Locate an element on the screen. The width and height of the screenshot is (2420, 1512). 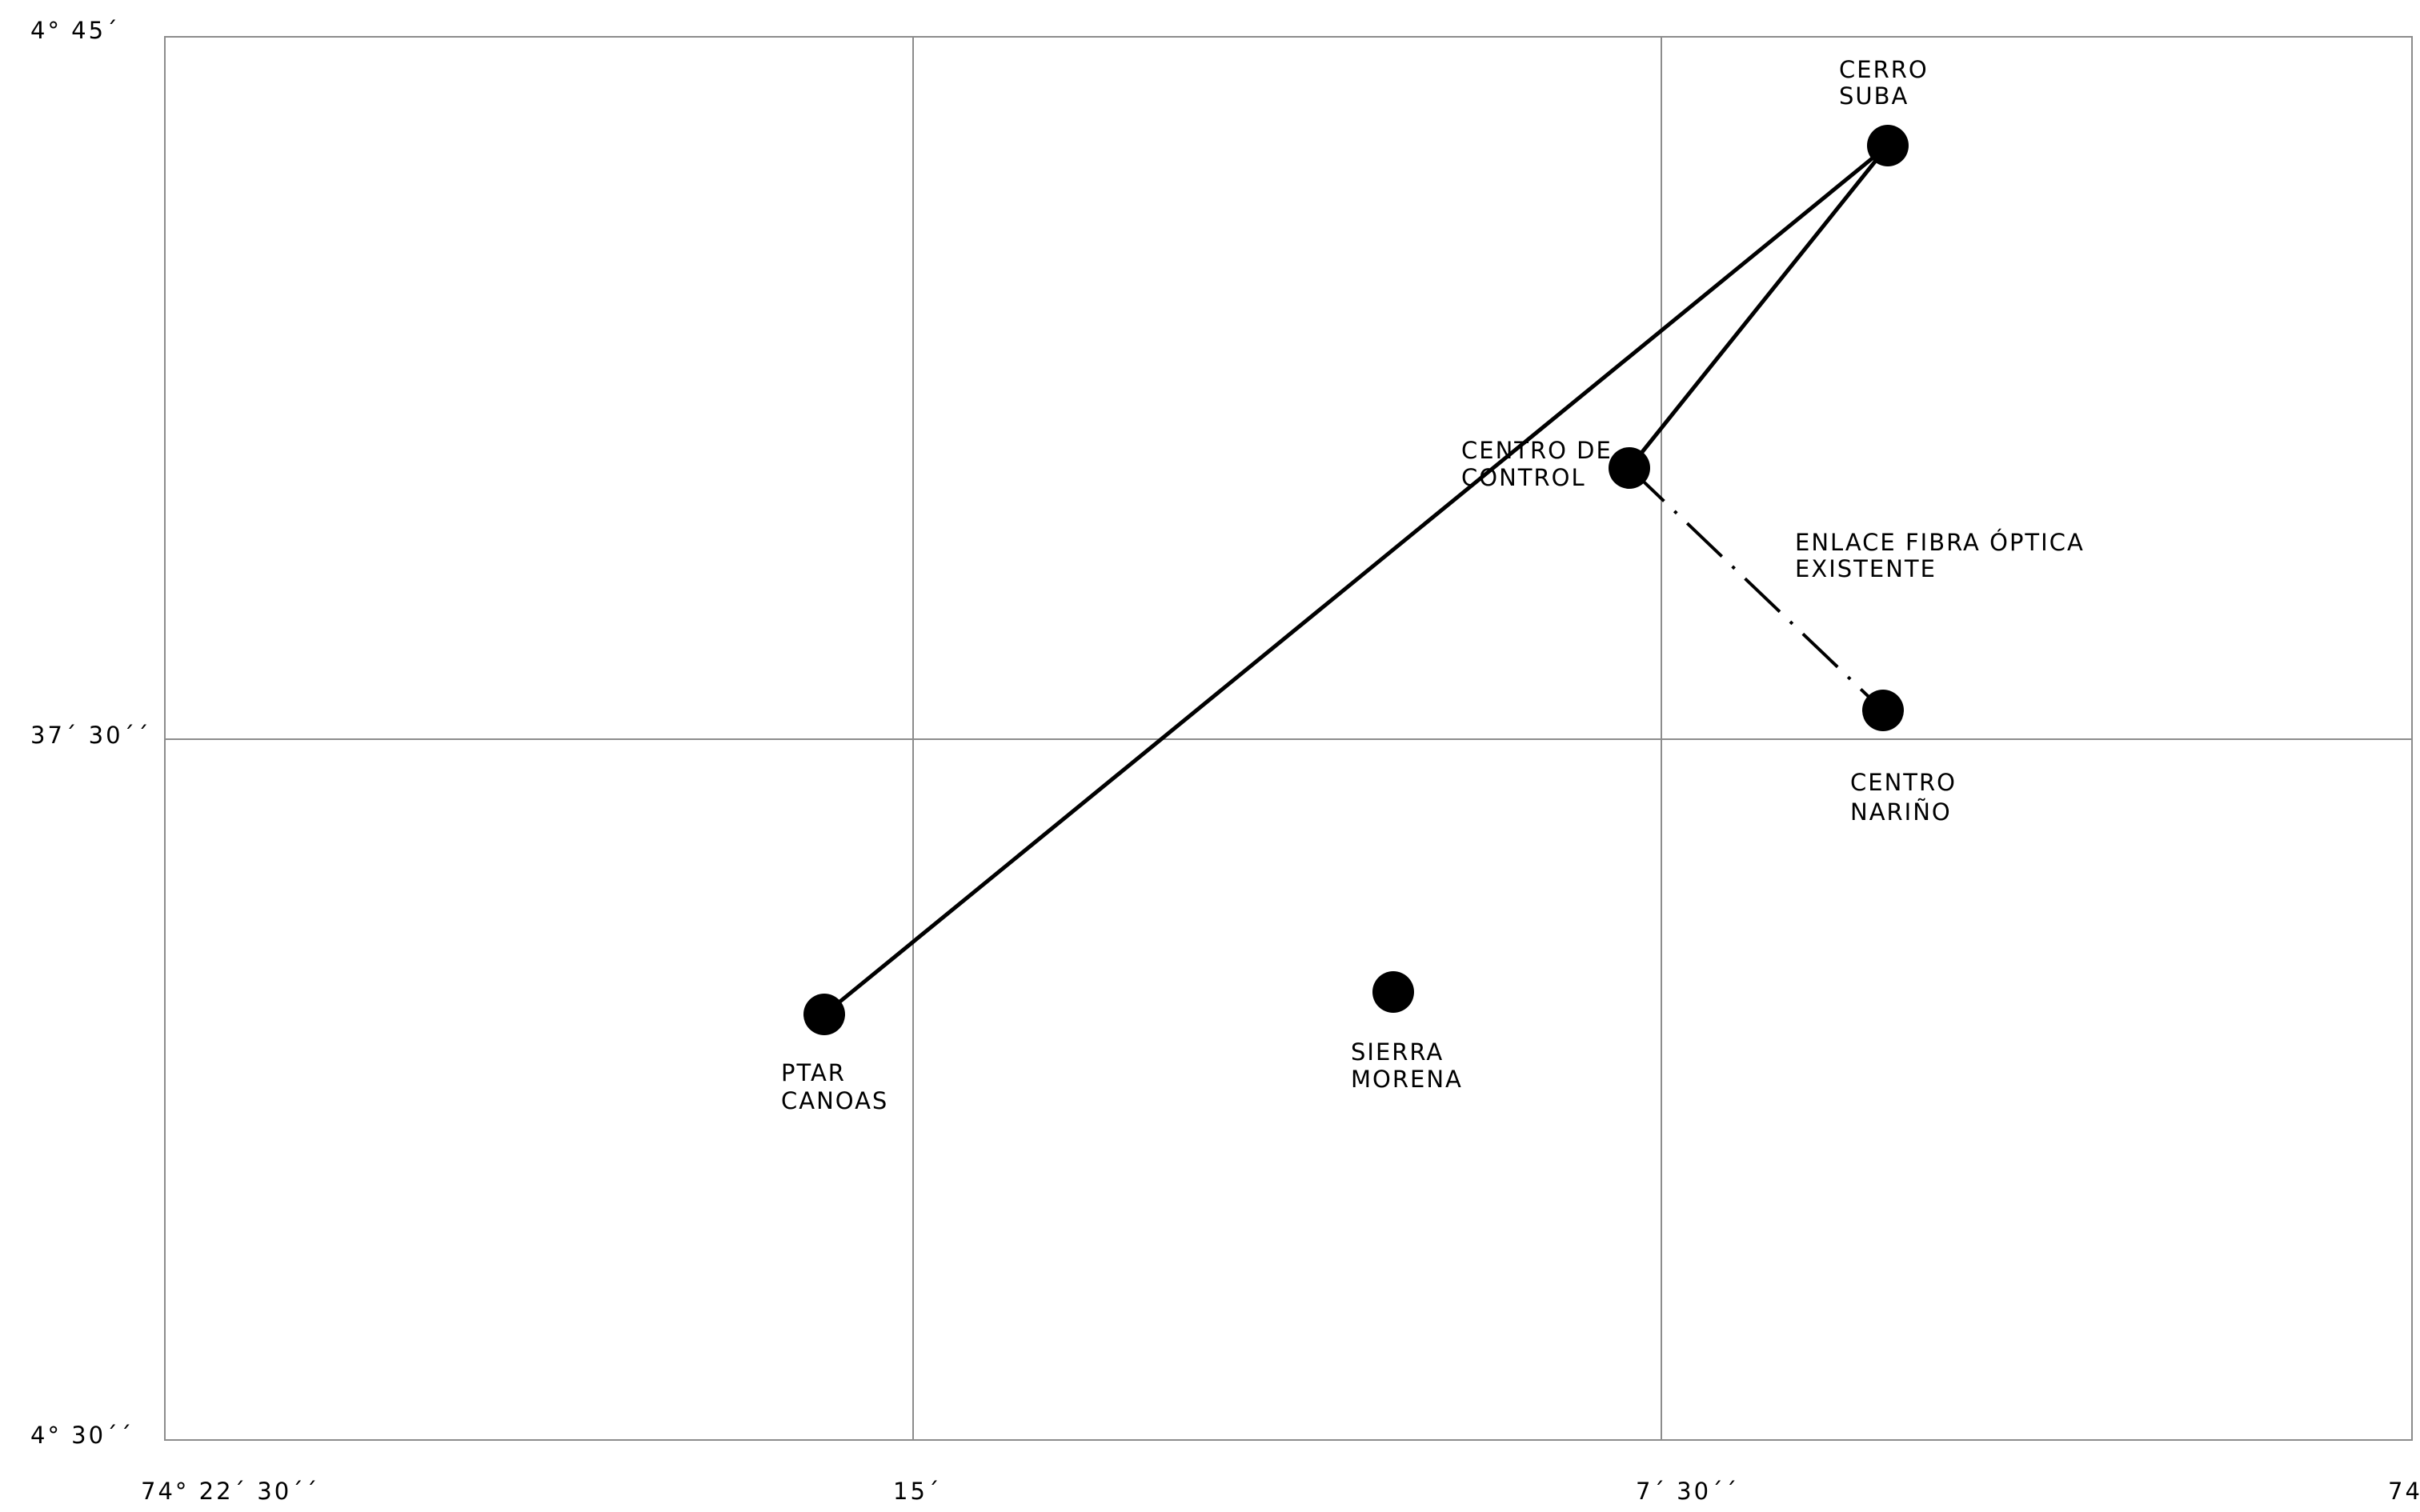
fiber-link-annotation: ENLACE FIBRA ÓPTICA EXISTENTE is located at coordinates (1944, 555).